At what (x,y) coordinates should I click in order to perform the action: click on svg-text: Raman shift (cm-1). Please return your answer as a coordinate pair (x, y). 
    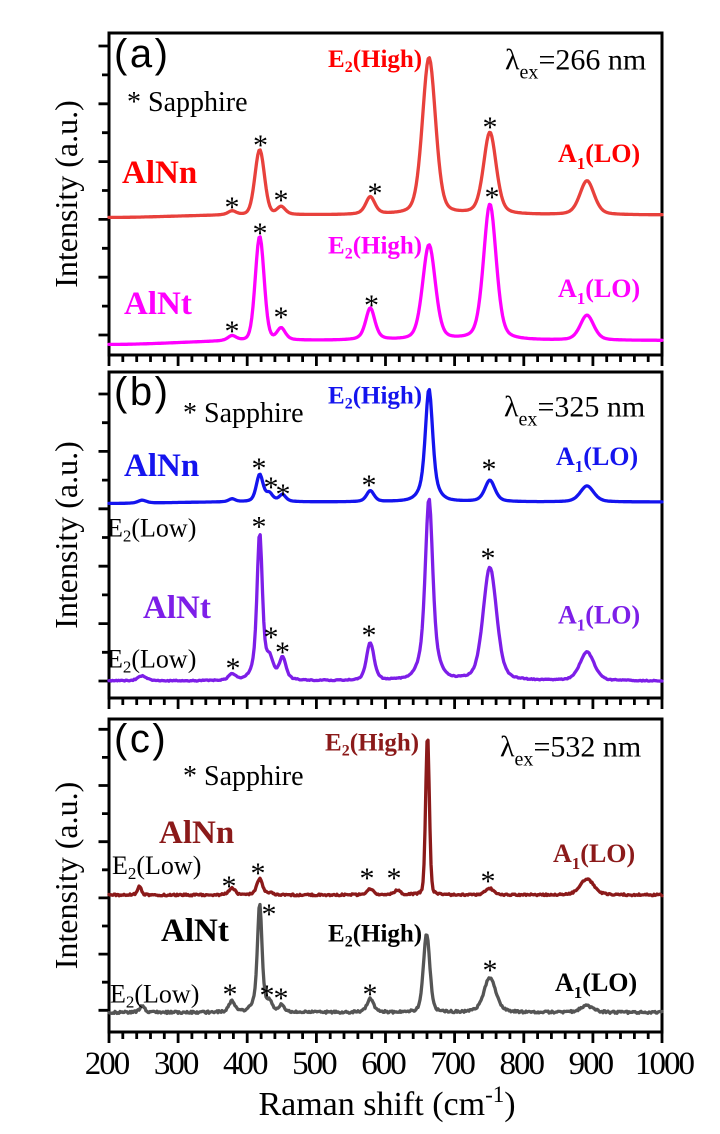
    Looking at the image, I should click on (386, 1102).